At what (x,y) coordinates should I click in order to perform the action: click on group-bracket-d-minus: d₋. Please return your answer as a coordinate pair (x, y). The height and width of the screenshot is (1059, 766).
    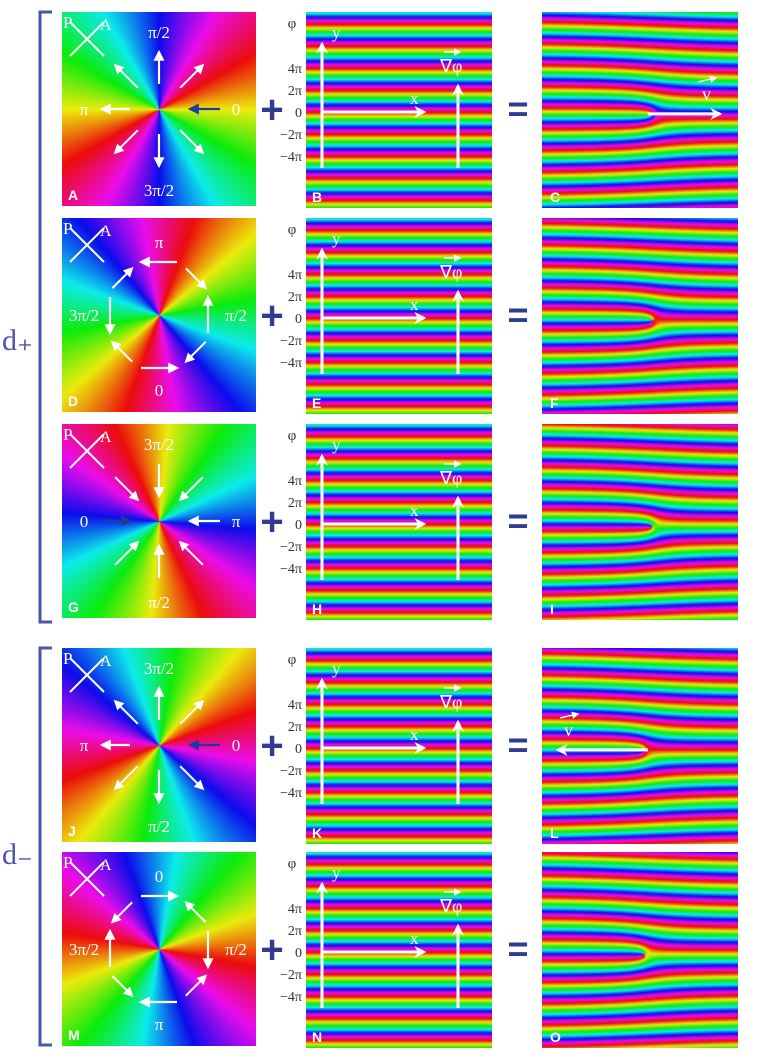
    Looking at the image, I should click on (27, 846).